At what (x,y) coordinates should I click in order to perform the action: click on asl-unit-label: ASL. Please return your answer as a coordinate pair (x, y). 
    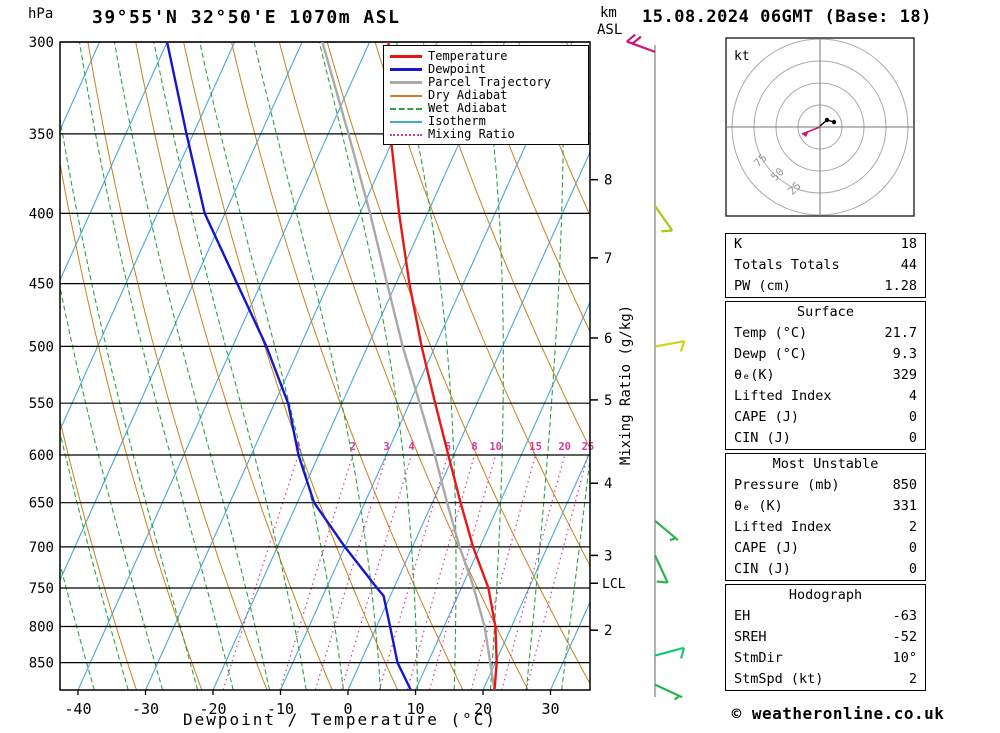
    Looking at the image, I should click on (610, 30).